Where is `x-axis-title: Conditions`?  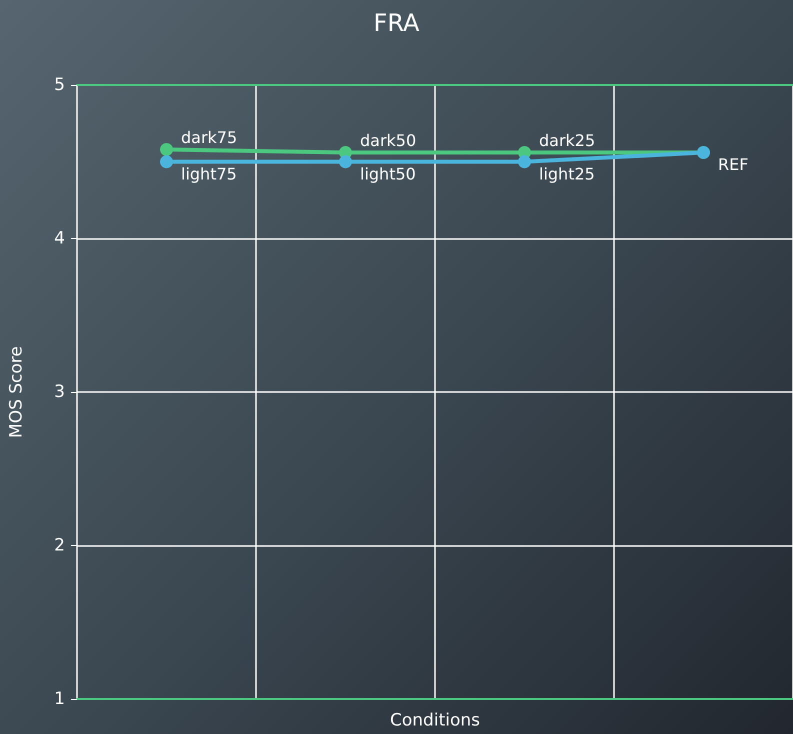
x-axis-title: Conditions is located at coordinates (435, 720).